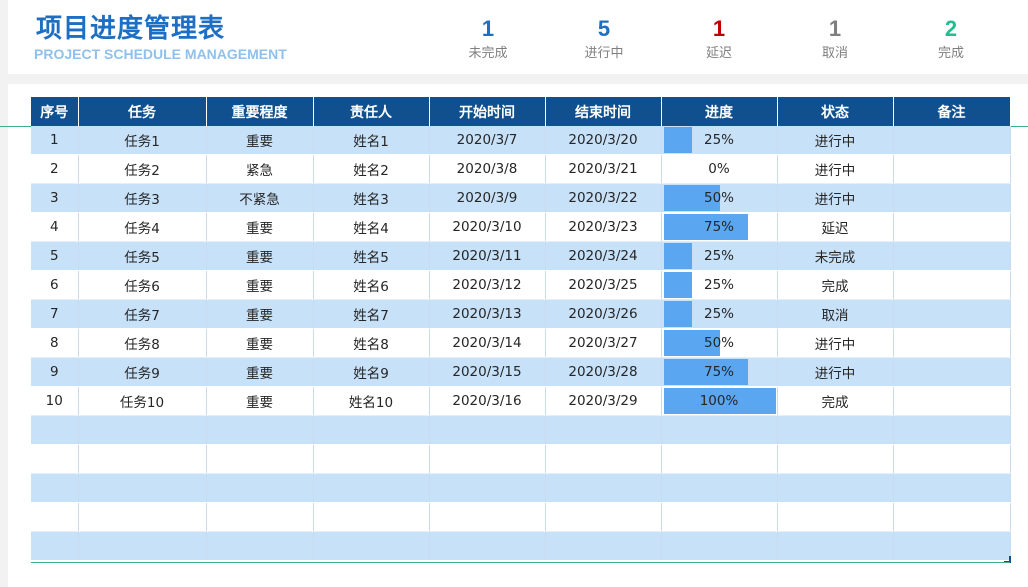 This screenshot has width=1028, height=587. What do you see at coordinates (142, 343) in the screenshot?
I see `cell-task: 任务8` at bounding box center [142, 343].